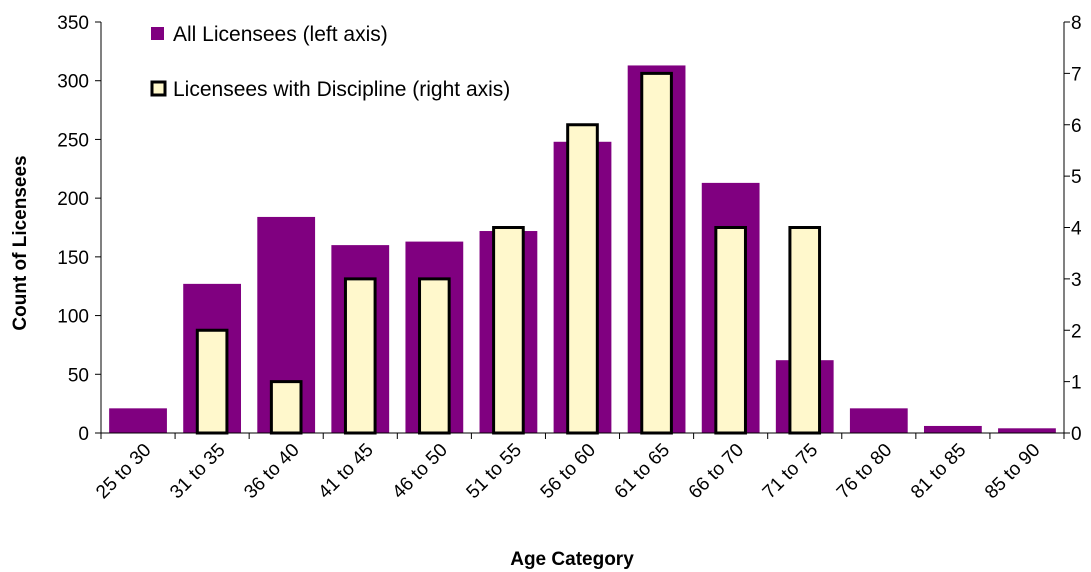  What do you see at coordinates (790, 471) in the screenshot?
I see `x-tick-label: 71 to 75` at bounding box center [790, 471].